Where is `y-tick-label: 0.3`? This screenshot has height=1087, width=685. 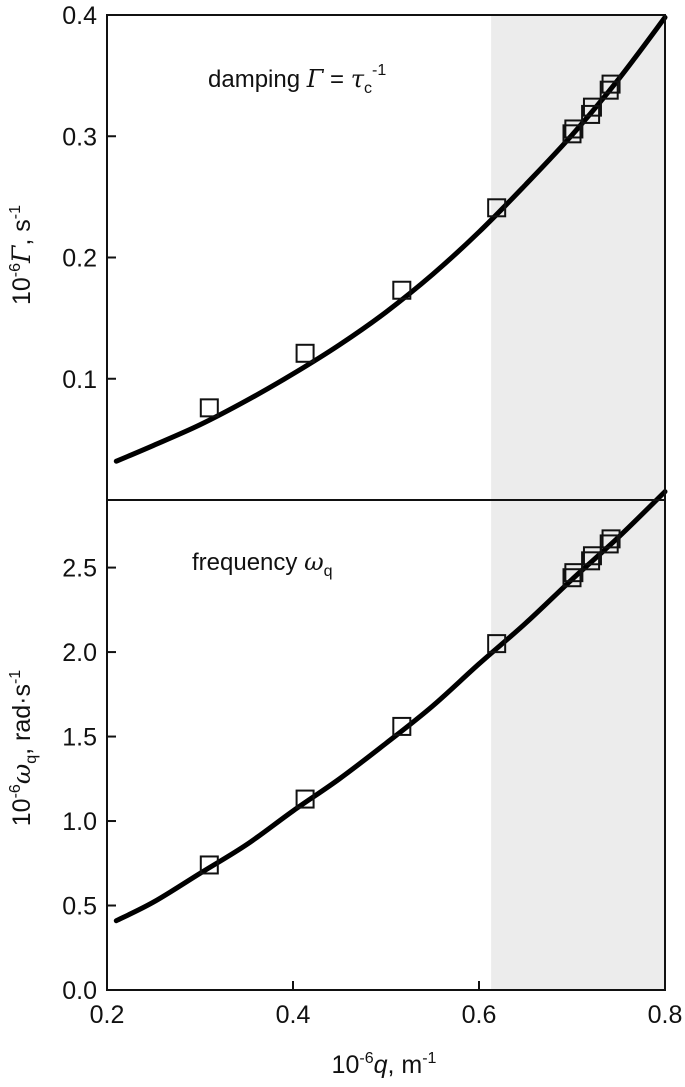 y-tick-label: 0.3 is located at coordinates (79, 137).